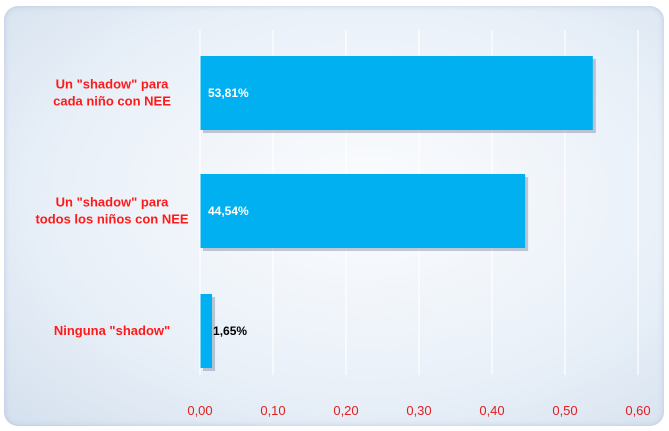  What do you see at coordinates (228, 211) in the screenshot?
I see `data-label-1: 44,54%` at bounding box center [228, 211].